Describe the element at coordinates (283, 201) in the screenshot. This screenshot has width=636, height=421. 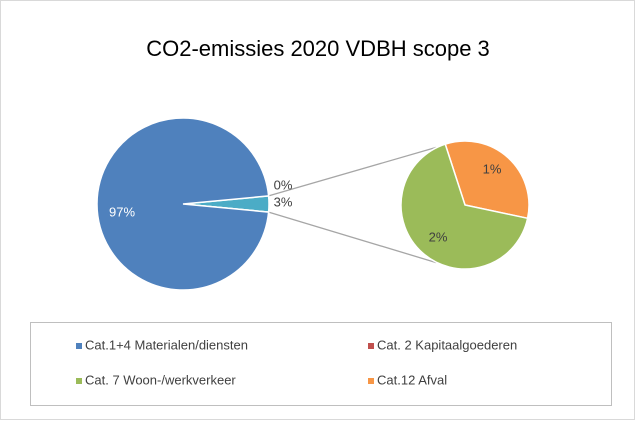
I see `data-label: 3%` at that location.